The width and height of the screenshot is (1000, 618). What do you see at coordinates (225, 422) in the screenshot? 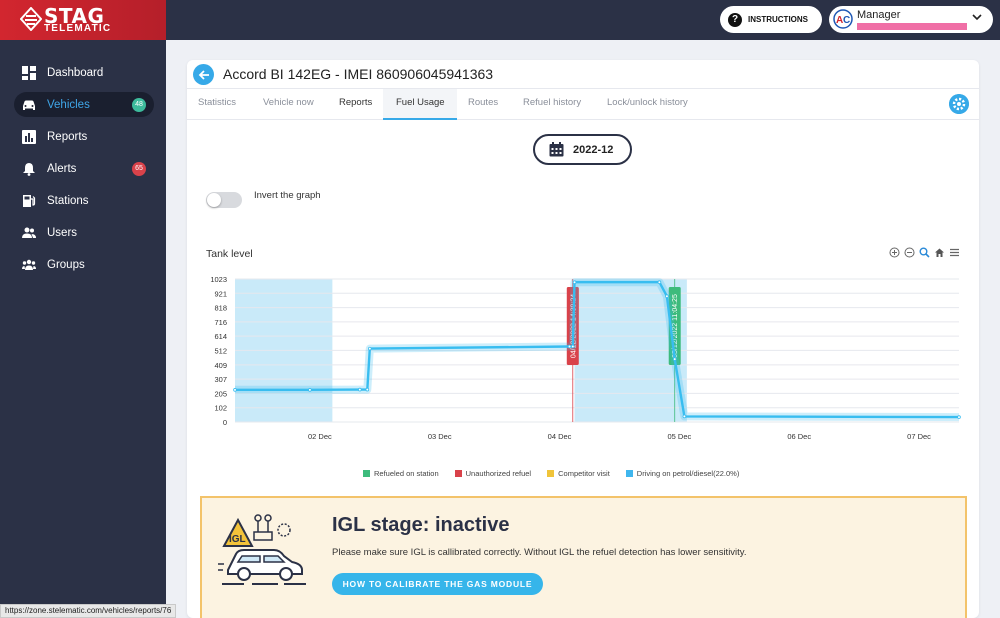
I see `y-tick-label: 0` at bounding box center [225, 422].